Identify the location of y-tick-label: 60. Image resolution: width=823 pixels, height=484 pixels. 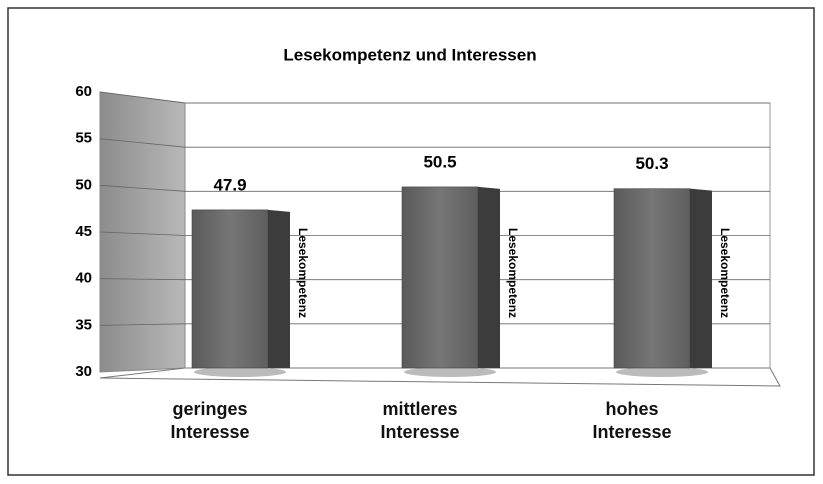
(83, 91).